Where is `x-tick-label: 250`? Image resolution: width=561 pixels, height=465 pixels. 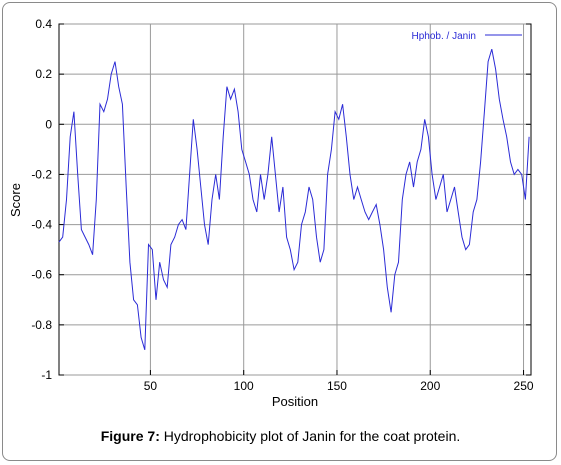
x-tick-label: 250 is located at coordinates (524, 386).